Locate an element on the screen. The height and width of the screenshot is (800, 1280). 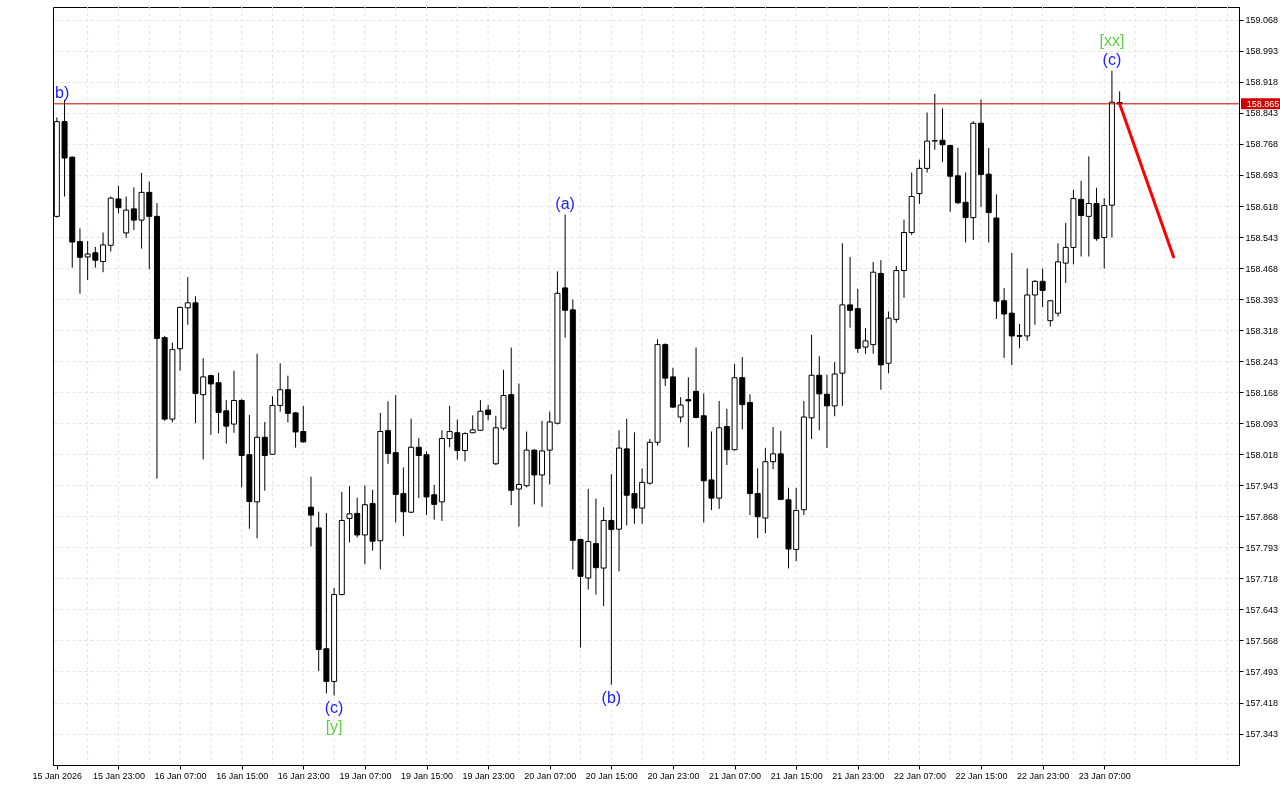
y-tick-label: 158.993 is located at coordinates (1262, 51).